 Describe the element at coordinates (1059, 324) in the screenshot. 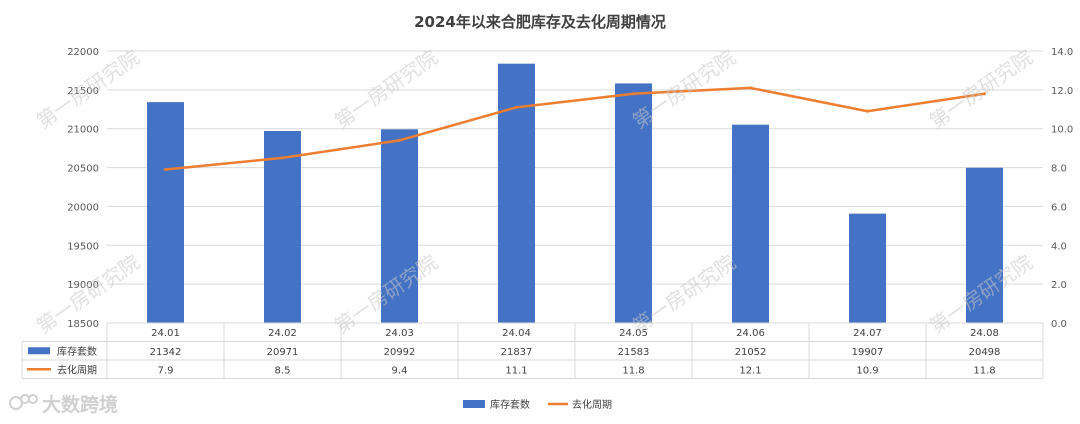

I see `right-axis-tick: 0.0` at that location.